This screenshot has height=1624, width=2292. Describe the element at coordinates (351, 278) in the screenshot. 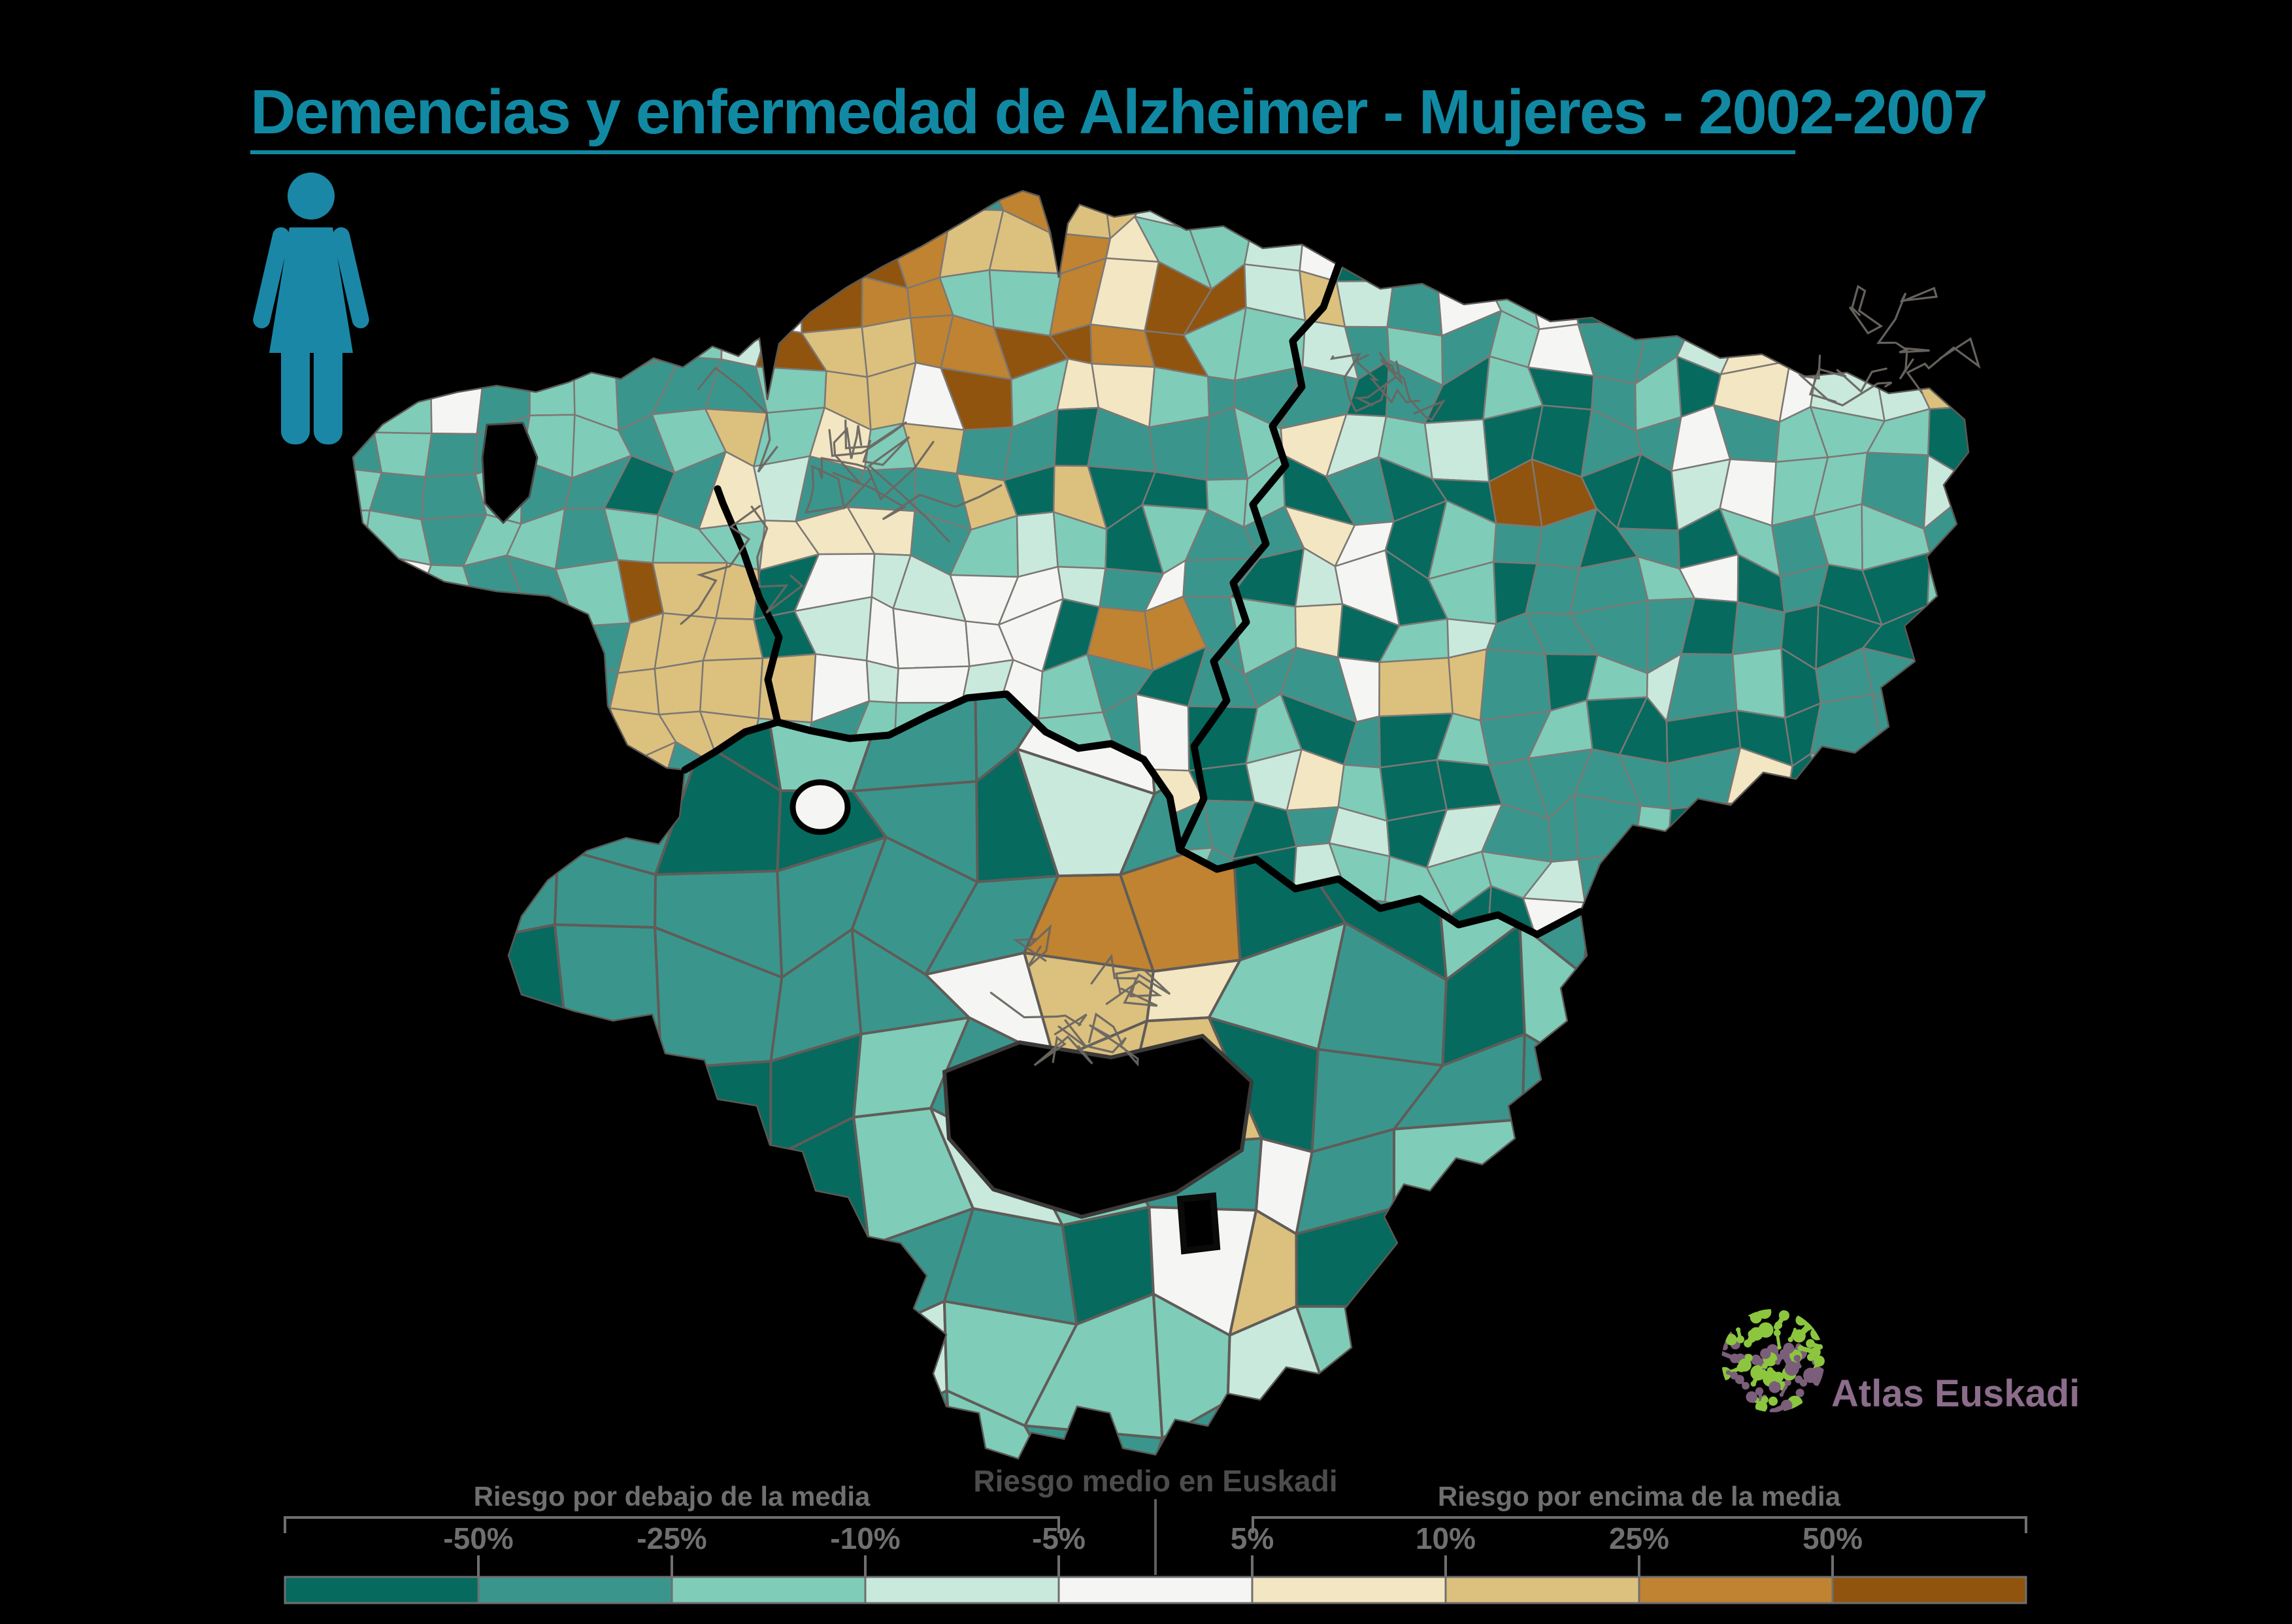

I see `female-icon-right-arm` at that location.